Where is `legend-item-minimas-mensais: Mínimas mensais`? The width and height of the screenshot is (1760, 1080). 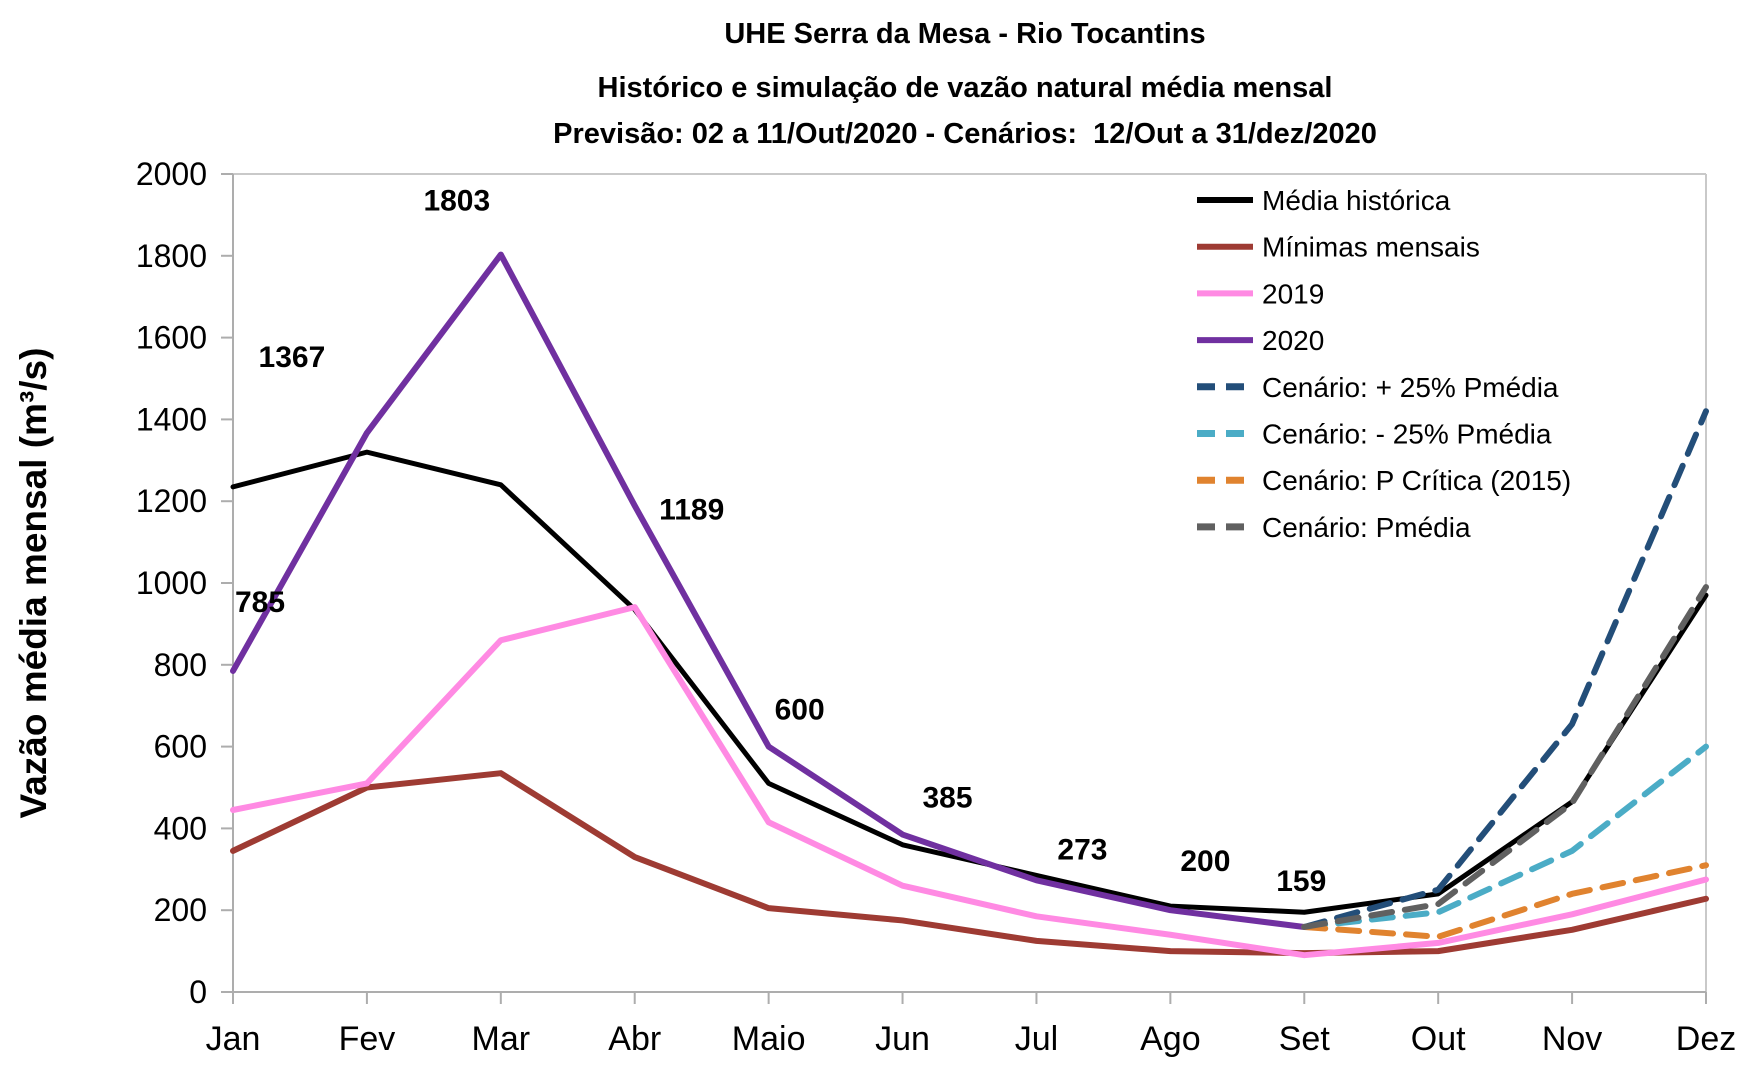 legend-item-minimas-mensais: Mínimas mensais is located at coordinates (1338, 247).